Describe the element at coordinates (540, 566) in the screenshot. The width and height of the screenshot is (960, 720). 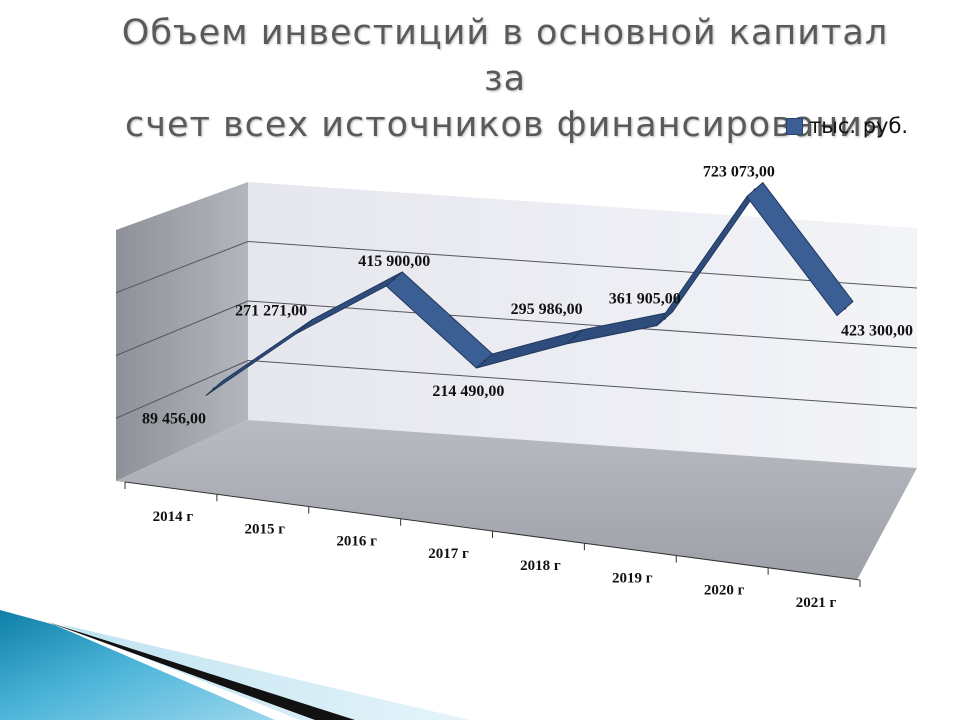
I see `x-tick-label: 2018 г` at that location.